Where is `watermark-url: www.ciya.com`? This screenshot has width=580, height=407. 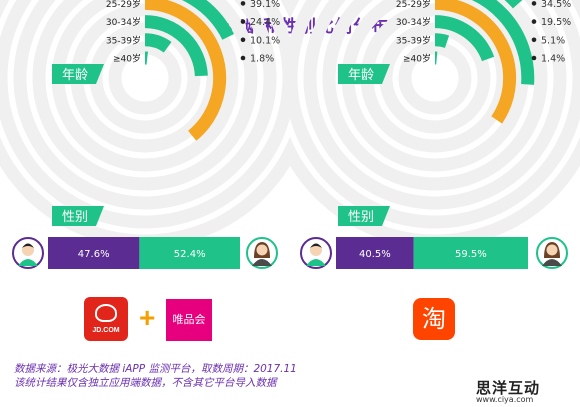
watermark-url: www.ciya.com is located at coordinates (505, 399).